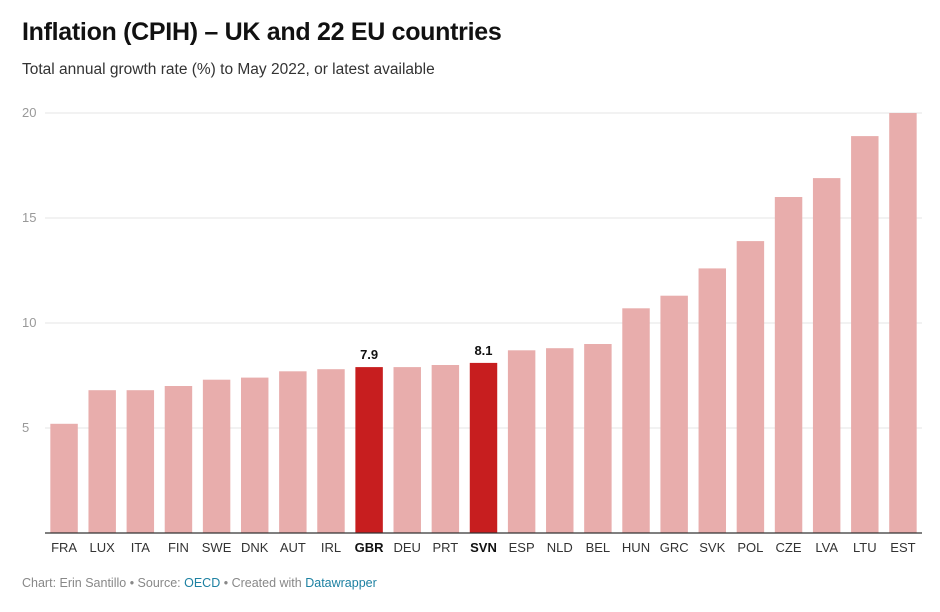 The image size is (940, 612). I want to click on bar-ltu, so click(865, 334).